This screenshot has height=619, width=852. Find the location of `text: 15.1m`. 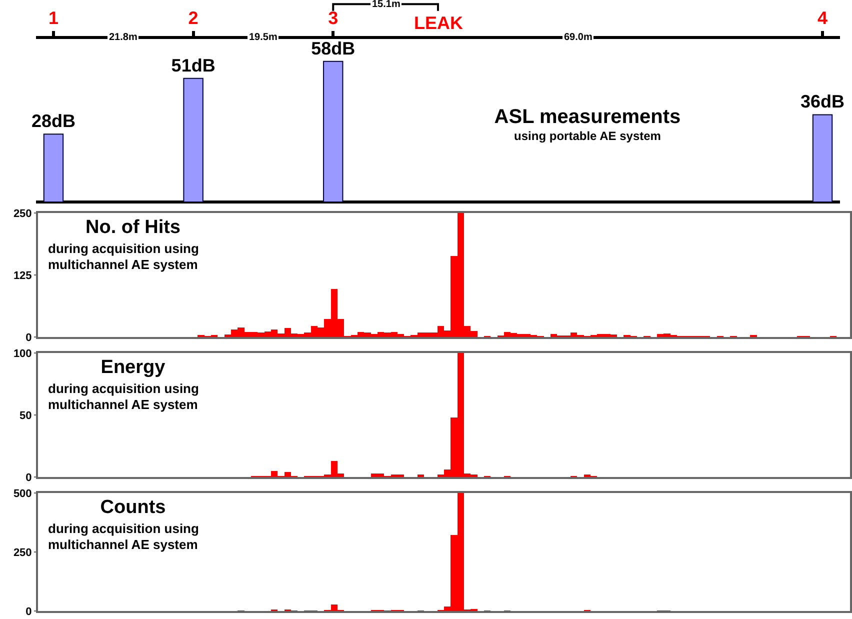

text: 15.1m is located at coordinates (386, 5).